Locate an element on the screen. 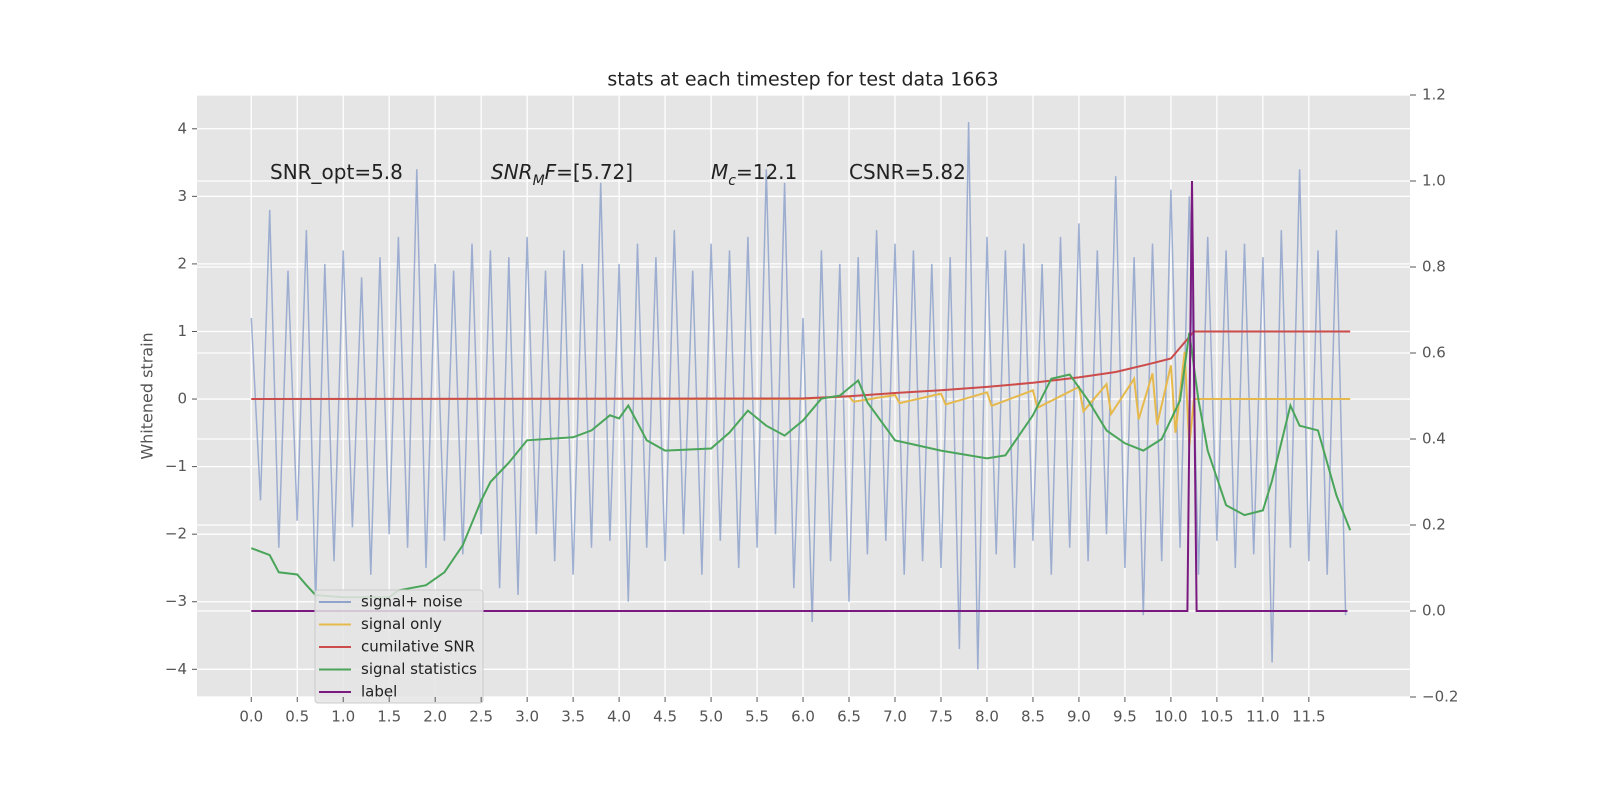 The height and width of the screenshot is (800, 1600). annotation-part: =[5.72] is located at coordinates (594, 172).